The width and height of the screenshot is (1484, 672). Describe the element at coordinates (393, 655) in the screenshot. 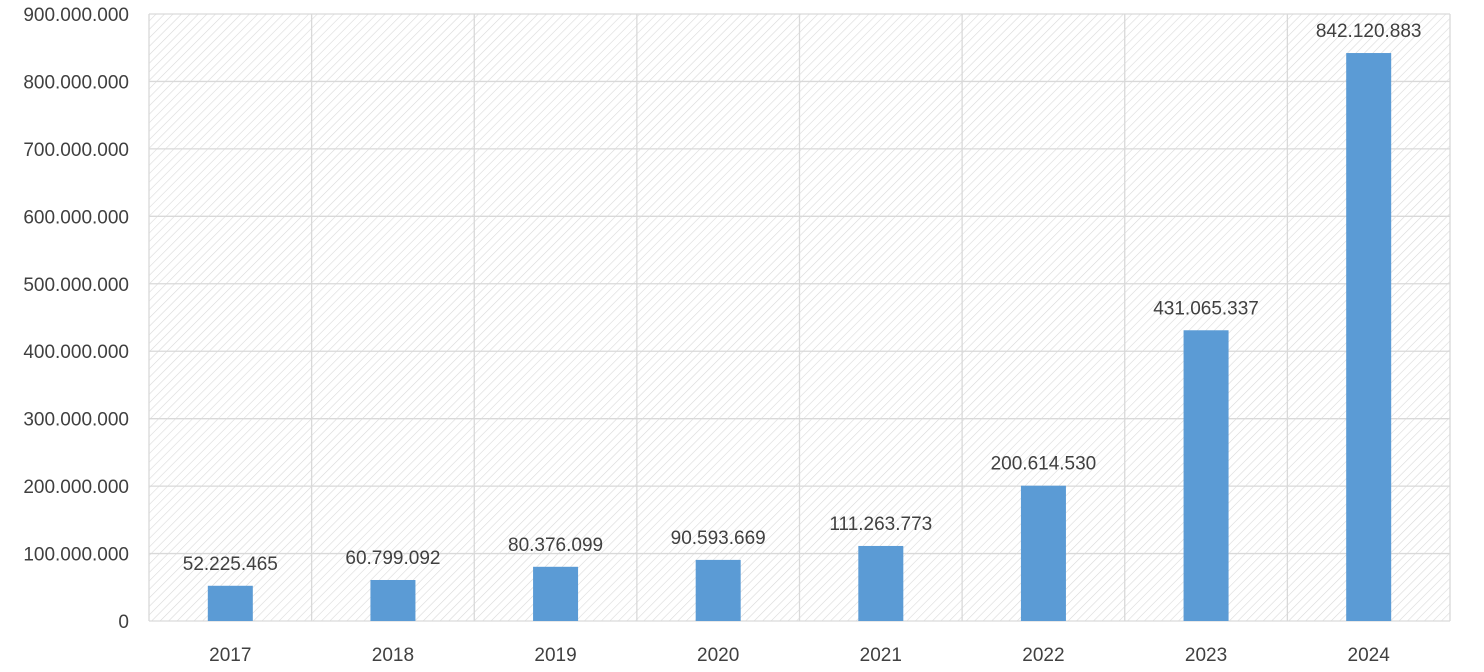

I see `x-tick-label: 2018` at that location.